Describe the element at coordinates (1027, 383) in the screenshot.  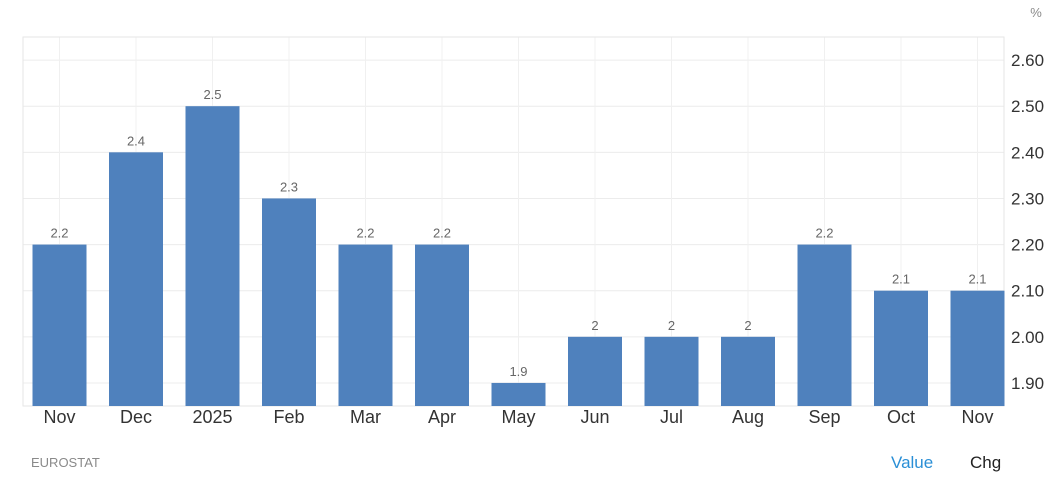
I see `y-axis-tick-label: 1.90` at that location.